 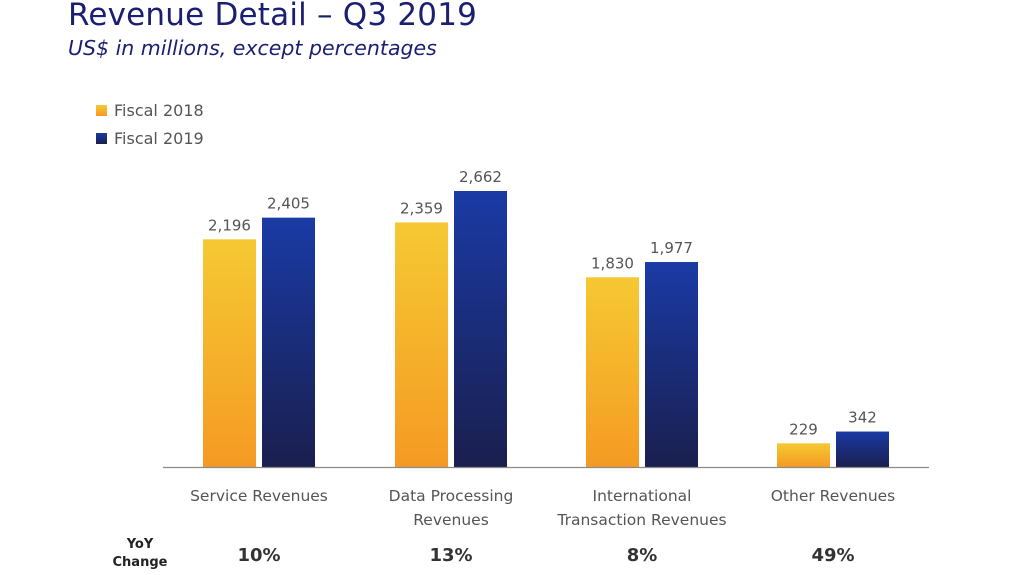 What do you see at coordinates (671, 364) in the screenshot?
I see `bar-fiscal-2019-international-transaction-revenues` at bounding box center [671, 364].